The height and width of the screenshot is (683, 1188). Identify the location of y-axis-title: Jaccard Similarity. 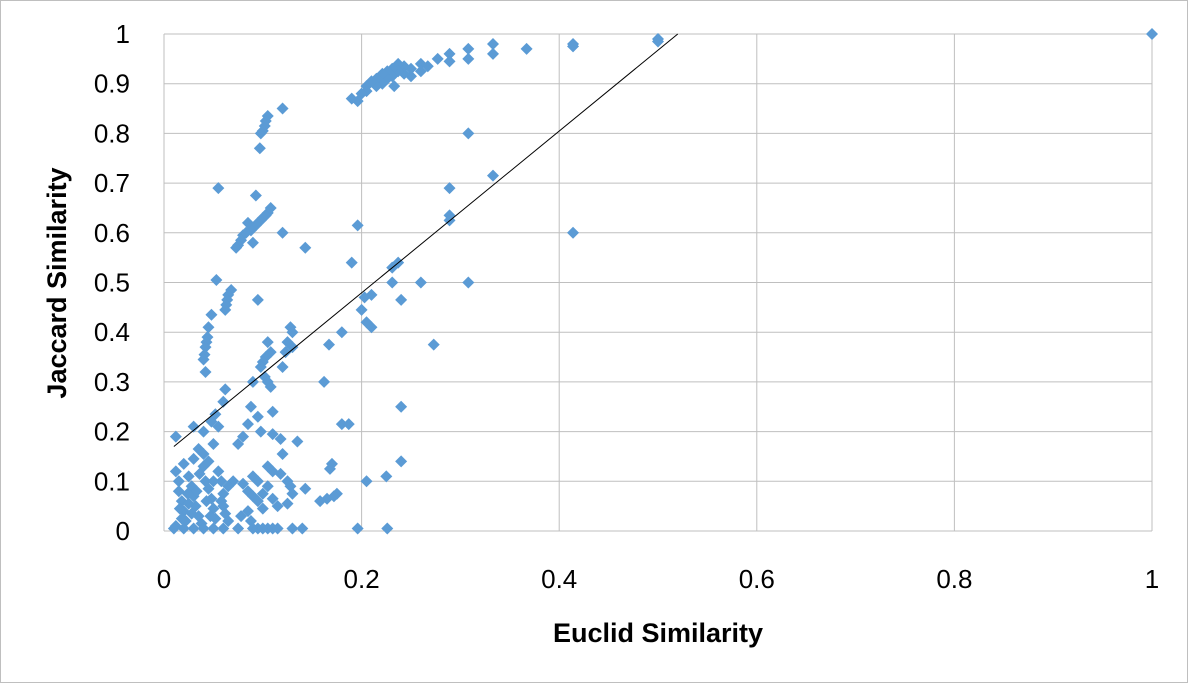
(57, 282).